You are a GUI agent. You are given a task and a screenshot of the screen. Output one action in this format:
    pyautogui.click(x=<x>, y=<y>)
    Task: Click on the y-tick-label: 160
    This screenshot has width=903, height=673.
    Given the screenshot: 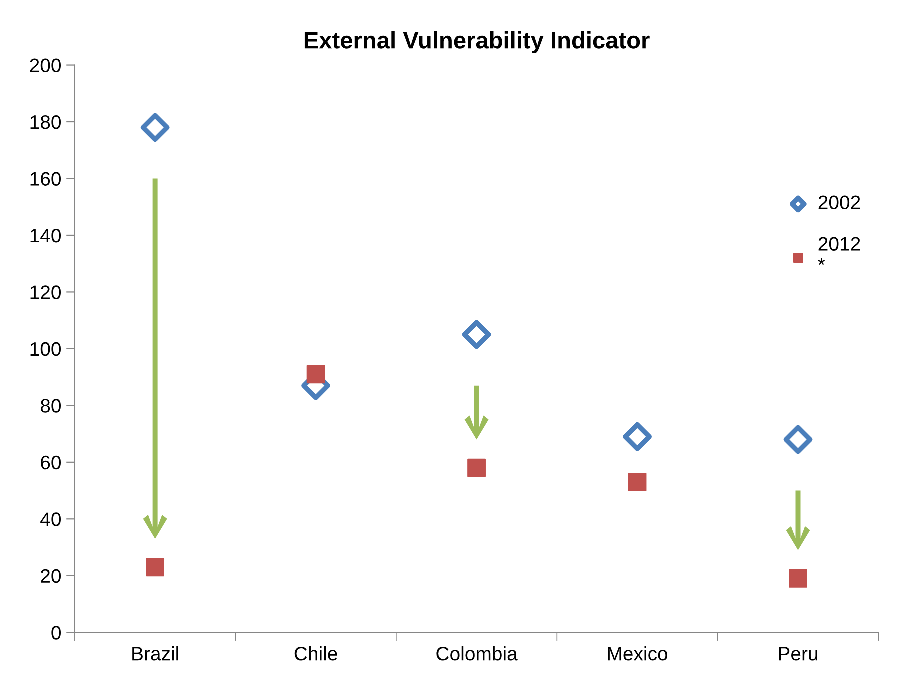 What is the action you would take?
    pyautogui.click(x=45, y=179)
    